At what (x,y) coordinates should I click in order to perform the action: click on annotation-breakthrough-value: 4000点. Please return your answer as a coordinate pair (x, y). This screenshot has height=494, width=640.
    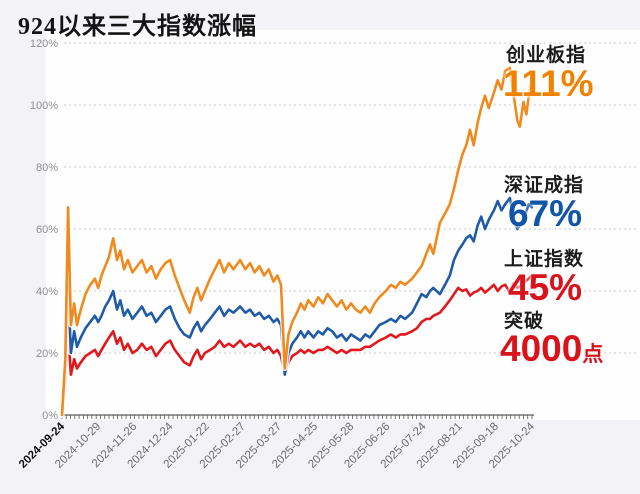
    Looking at the image, I should click on (551, 348).